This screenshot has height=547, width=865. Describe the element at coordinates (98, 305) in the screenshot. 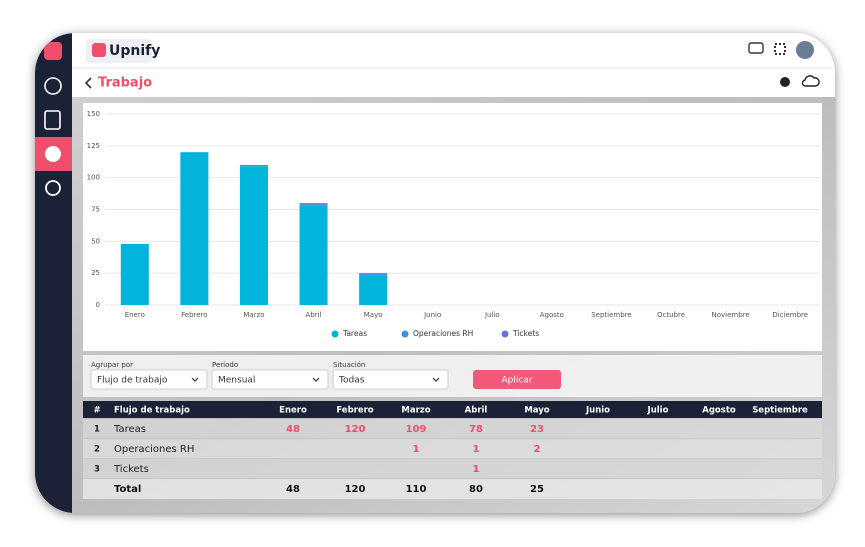

I see `y-tick-label: 0` at that location.